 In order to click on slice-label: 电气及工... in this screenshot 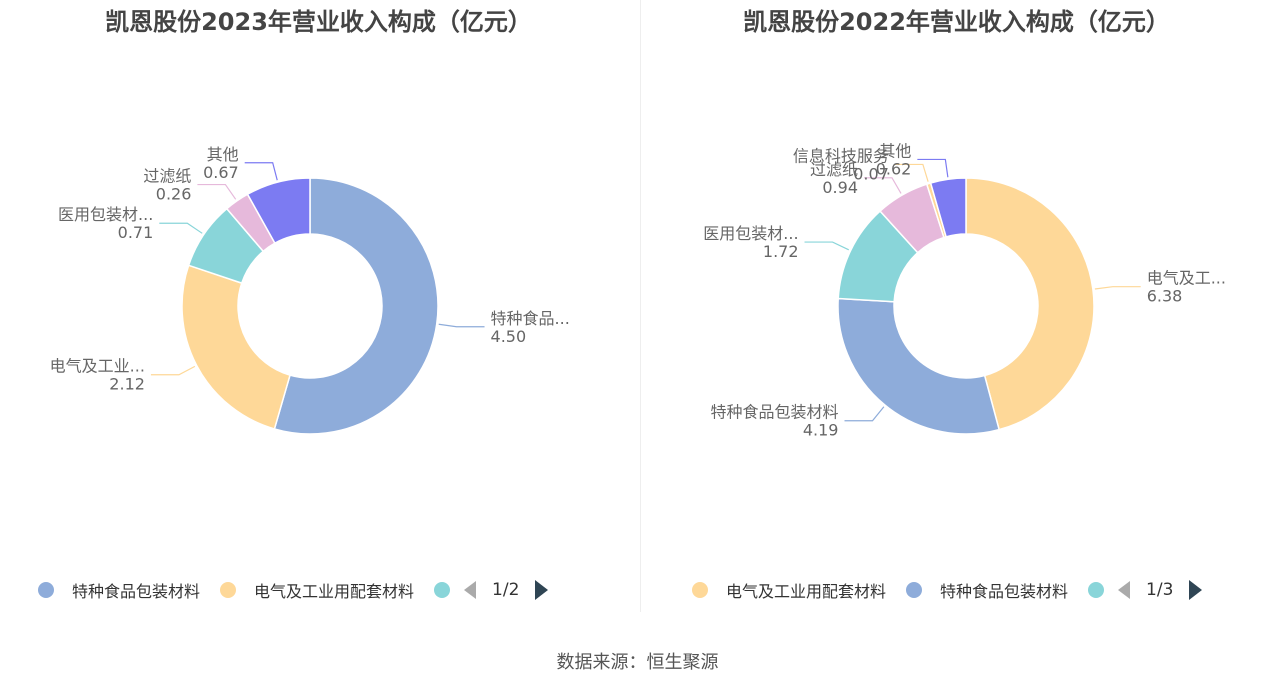, I will do `click(1186, 278)`.